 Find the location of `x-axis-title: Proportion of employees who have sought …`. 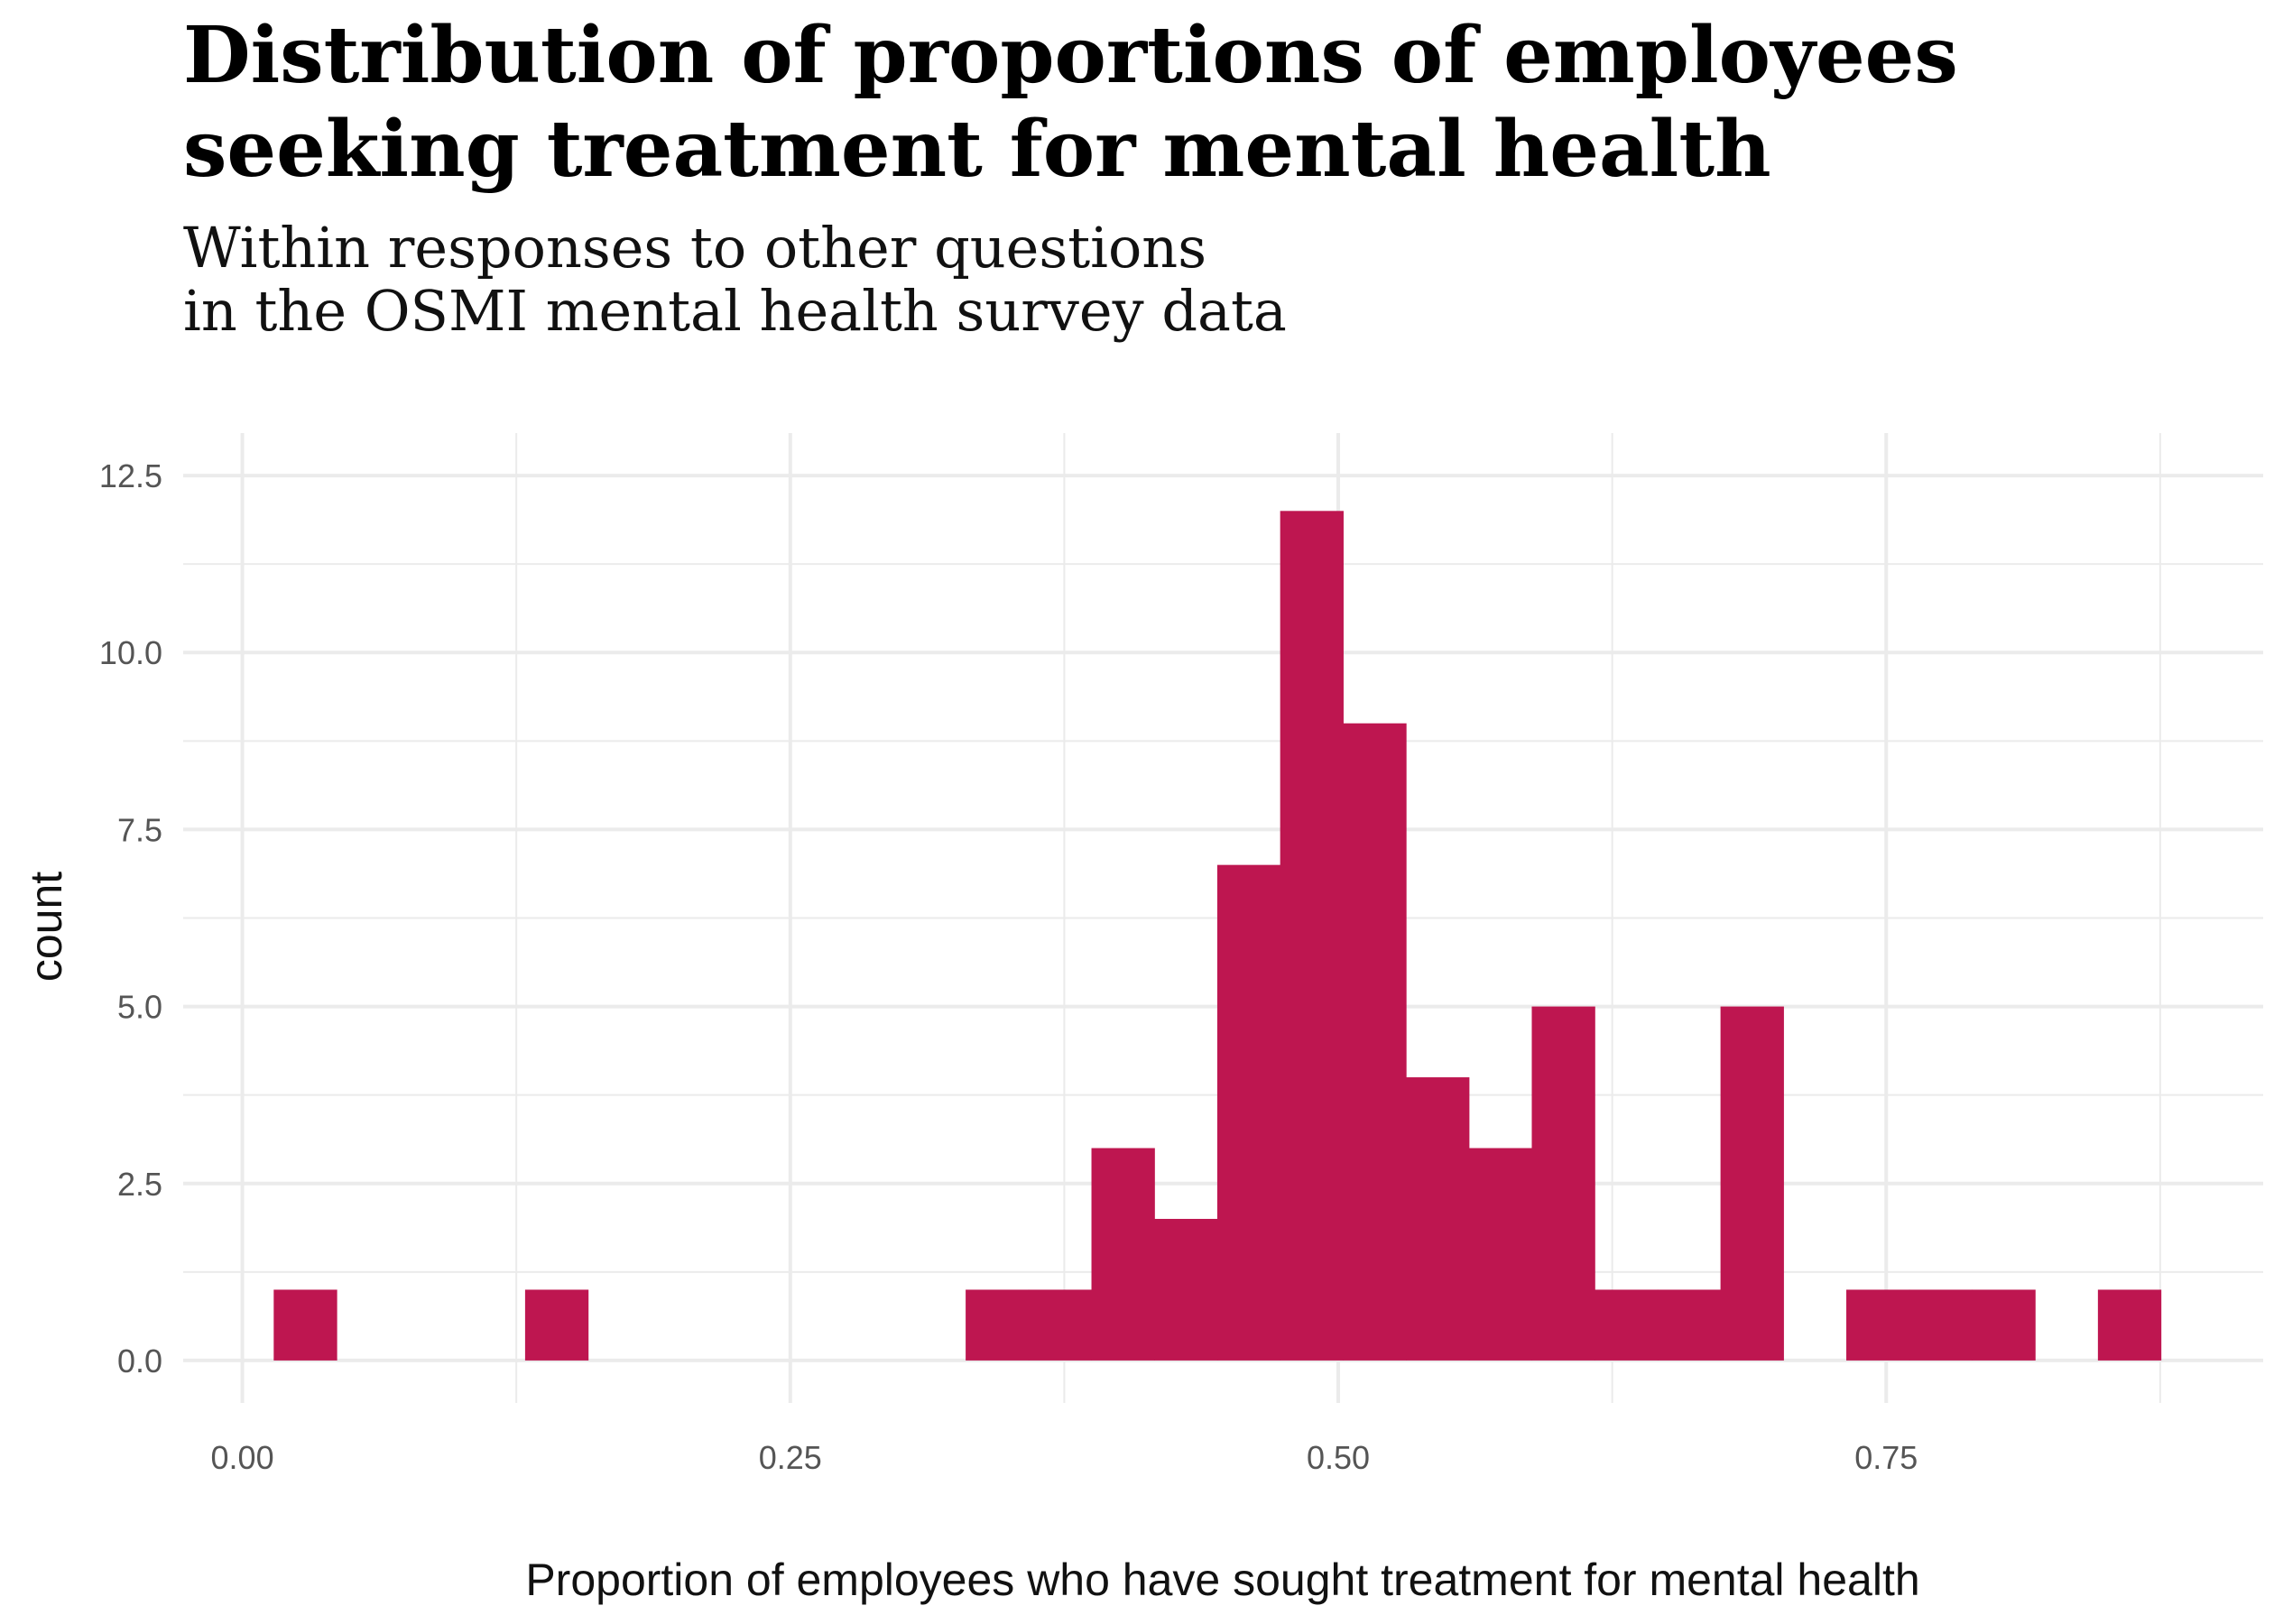

x-axis-title: Proportion of employees who have sought … is located at coordinates (1222, 1580).